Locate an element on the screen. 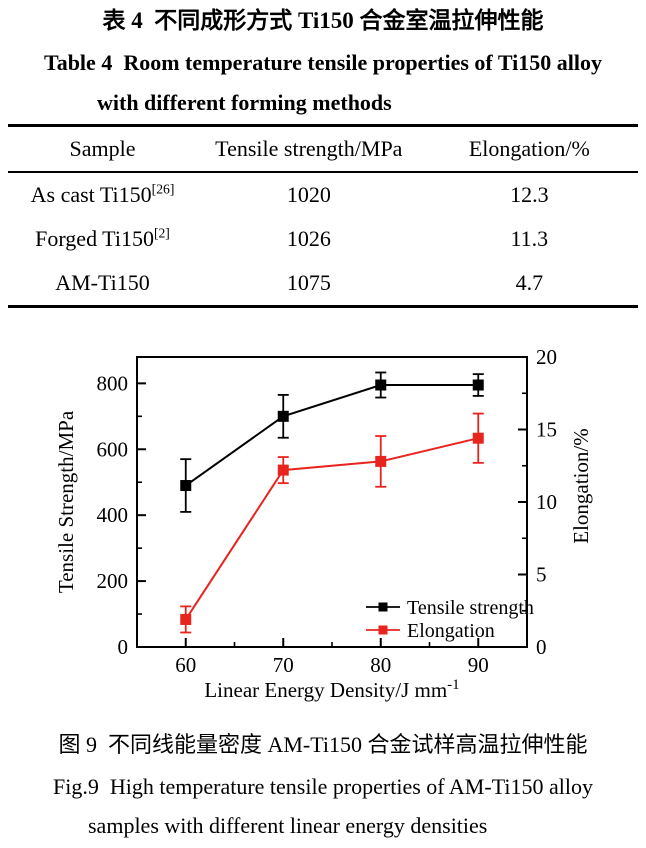  cell-sample: Forged Ti150[2] is located at coordinates (102, 239).